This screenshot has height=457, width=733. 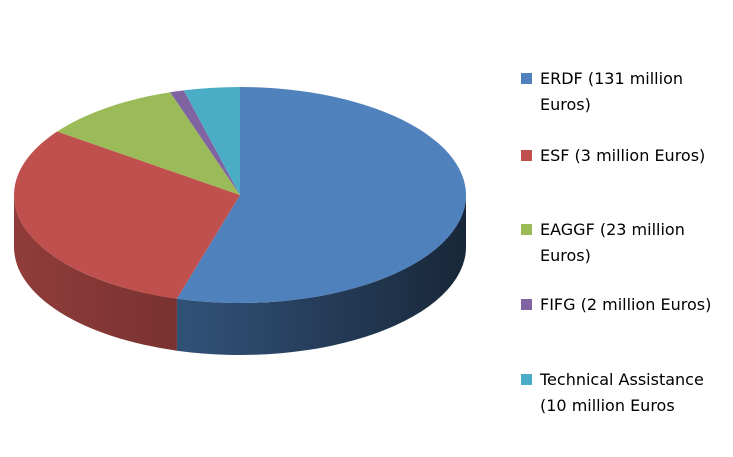 I want to click on legend-item: ERDF (131 million Euros), so click(x=623, y=92).